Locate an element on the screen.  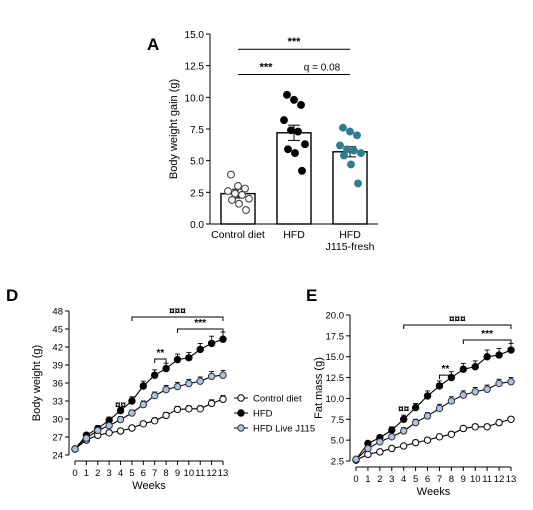
panel-label-a: A is located at coordinates (153, 44).